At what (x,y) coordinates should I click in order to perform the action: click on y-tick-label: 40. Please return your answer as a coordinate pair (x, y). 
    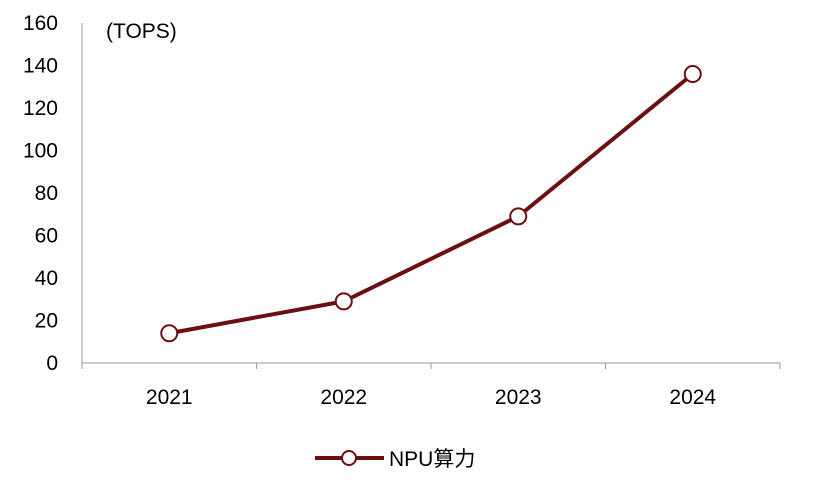
    Looking at the image, I should click on (46, 278).